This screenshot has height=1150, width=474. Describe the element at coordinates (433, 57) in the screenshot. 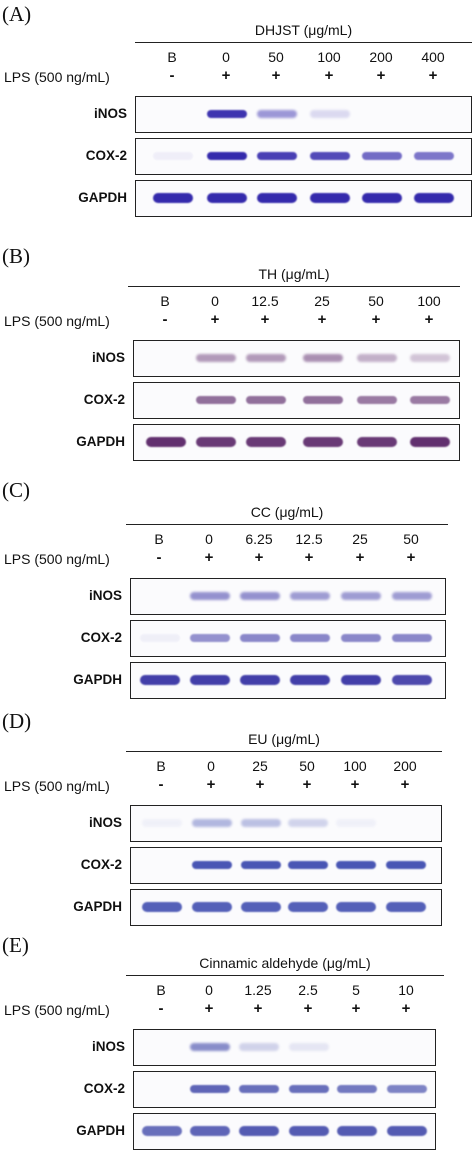

I see `lane-label: 400` at that location.